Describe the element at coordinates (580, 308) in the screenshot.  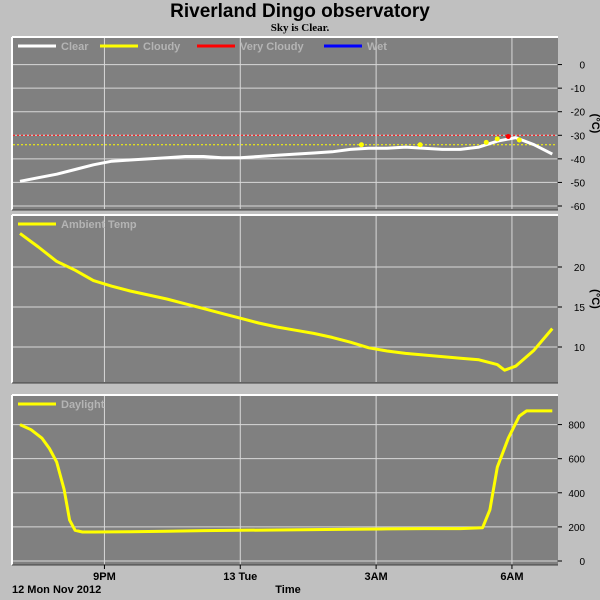
I see `y-tick-label: 15` at that location.